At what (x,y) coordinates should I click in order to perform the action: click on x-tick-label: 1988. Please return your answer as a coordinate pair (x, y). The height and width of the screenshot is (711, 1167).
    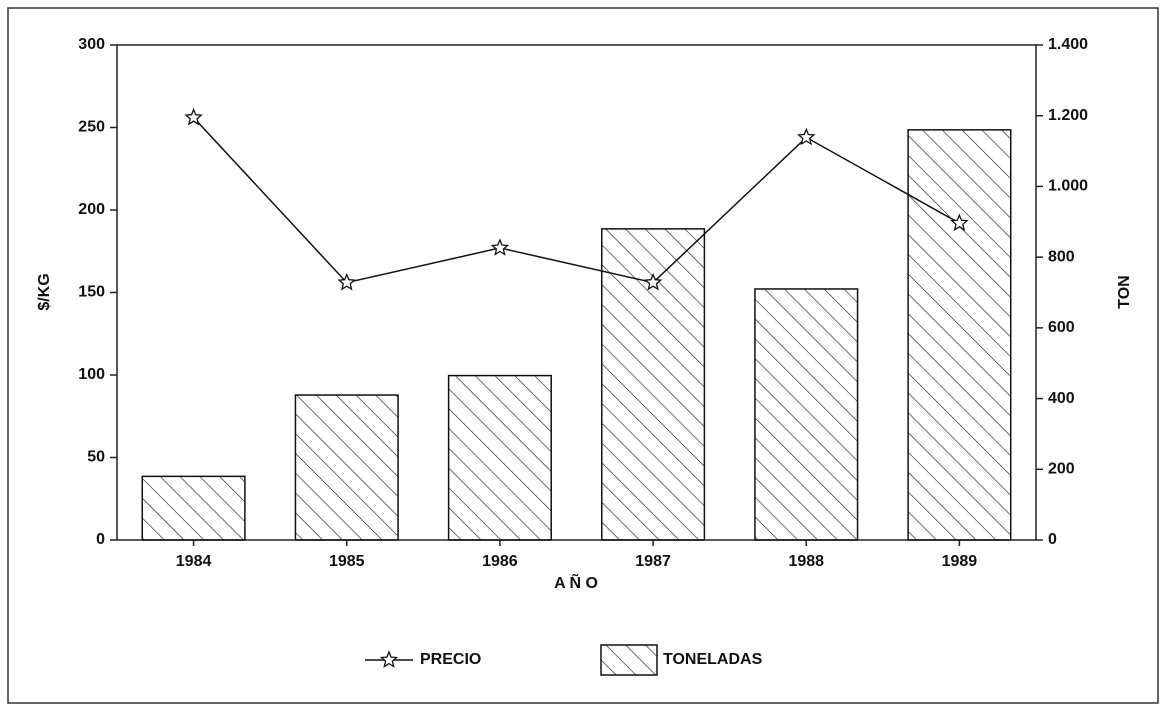
    Looking at the image, I should click on (806, 561).